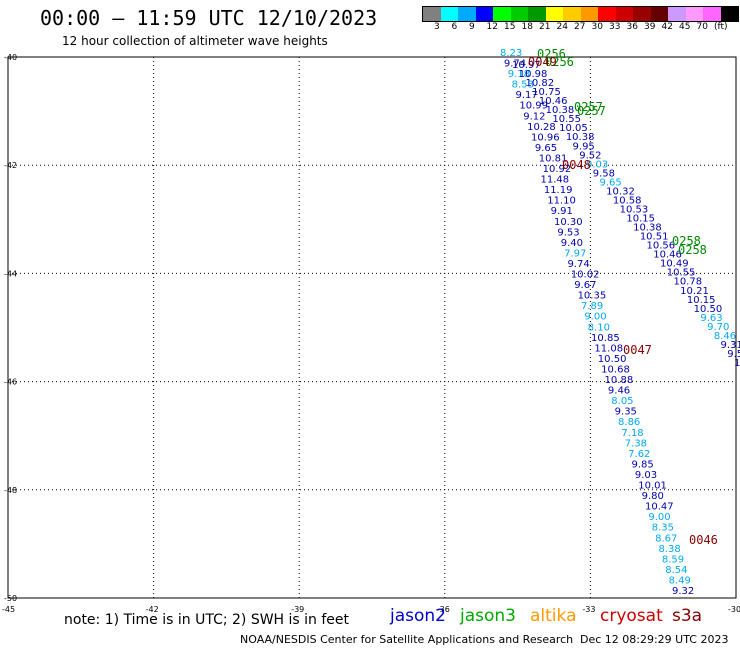  Describe the element at coordinates (585, 285) in the screenshot. I see `wave-height-value: 9.67` at that location.